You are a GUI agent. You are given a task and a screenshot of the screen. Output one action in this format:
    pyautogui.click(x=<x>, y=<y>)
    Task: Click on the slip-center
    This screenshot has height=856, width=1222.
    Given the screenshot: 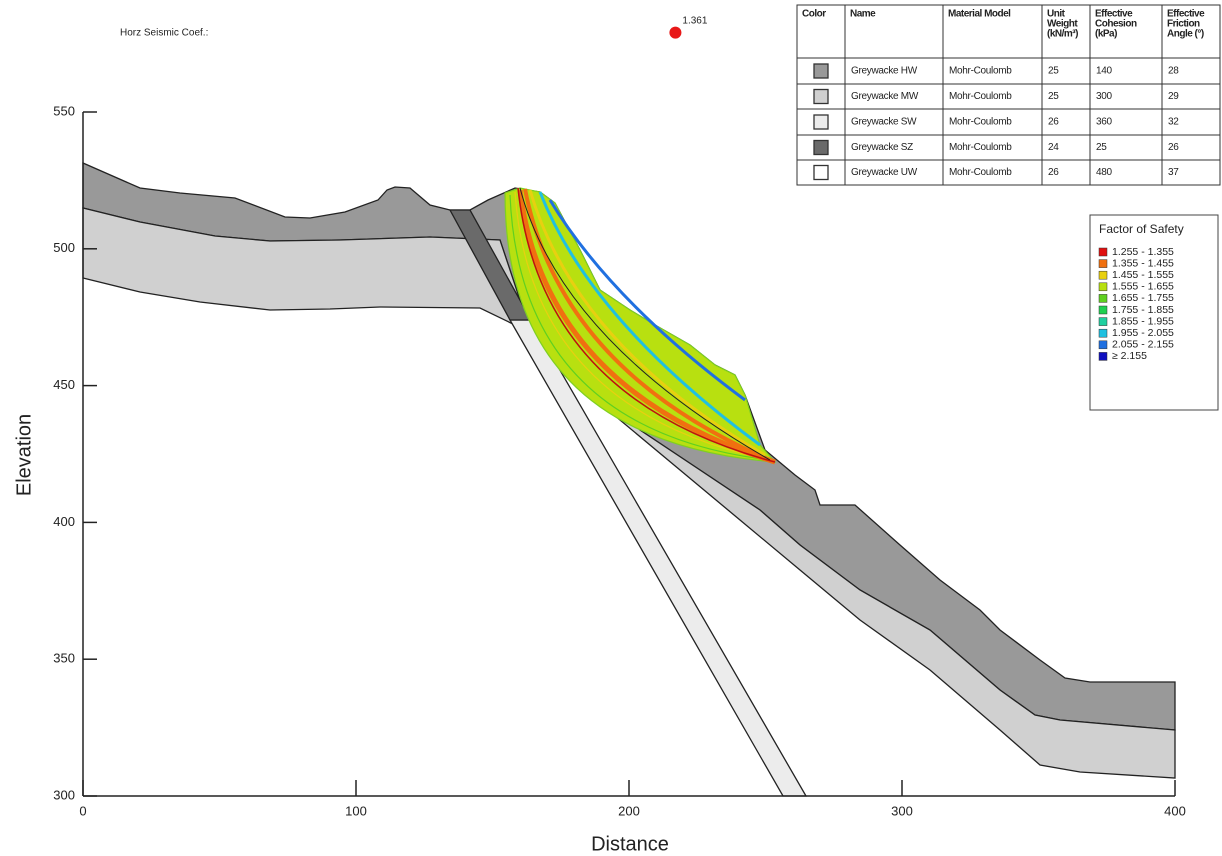 What is the action you would take?
    pyautogui.click(x=675, y=32)
    